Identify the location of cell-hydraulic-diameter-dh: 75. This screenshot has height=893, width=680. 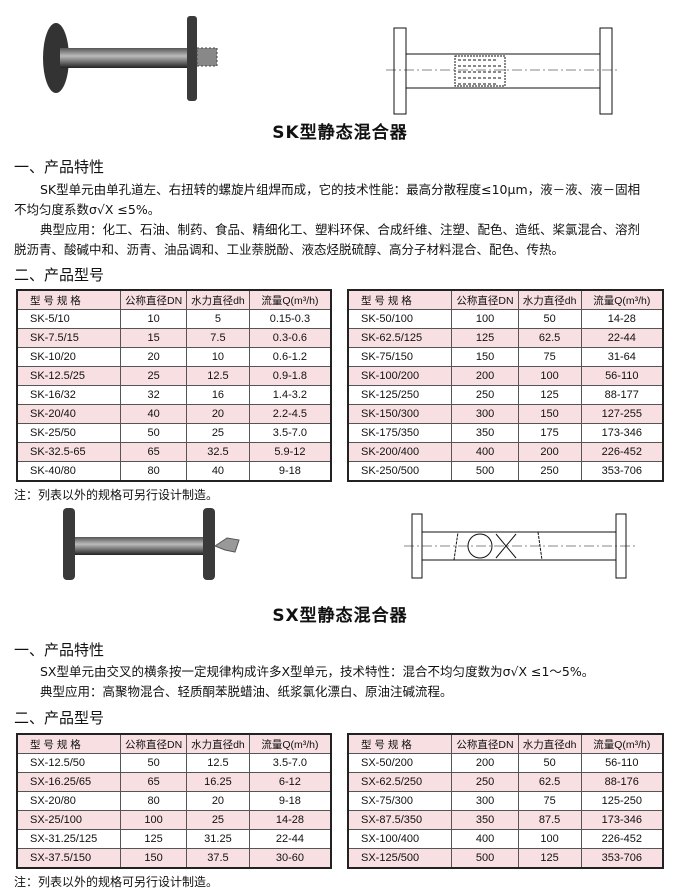
(549, 357).